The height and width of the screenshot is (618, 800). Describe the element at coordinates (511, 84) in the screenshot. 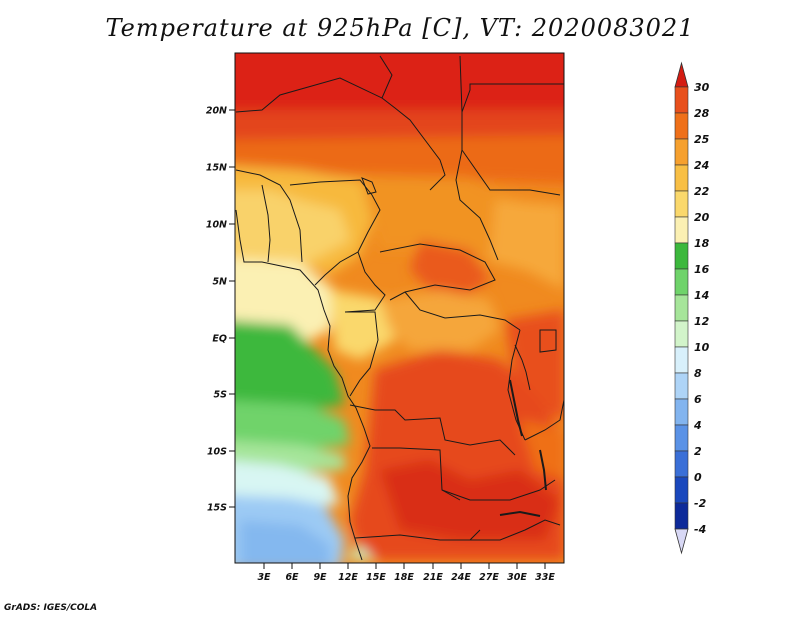

I see `border-libya-egypt` at that location.